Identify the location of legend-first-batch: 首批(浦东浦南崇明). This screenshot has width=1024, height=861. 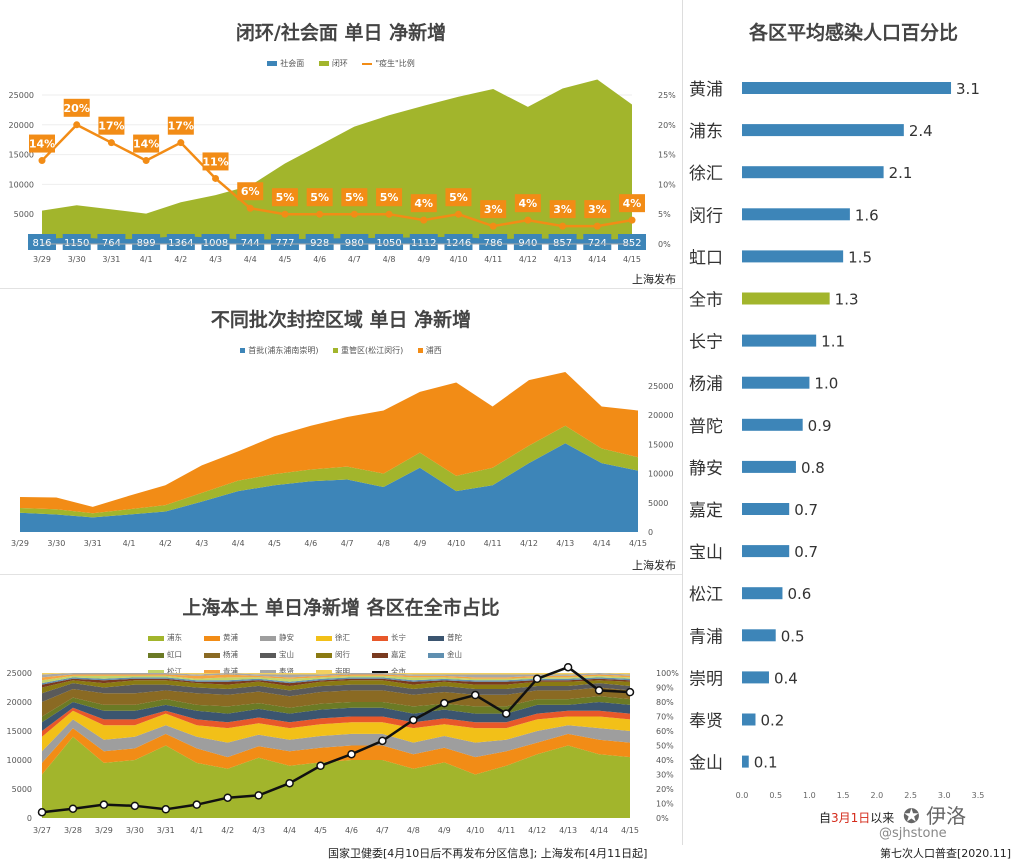
(279, 350).